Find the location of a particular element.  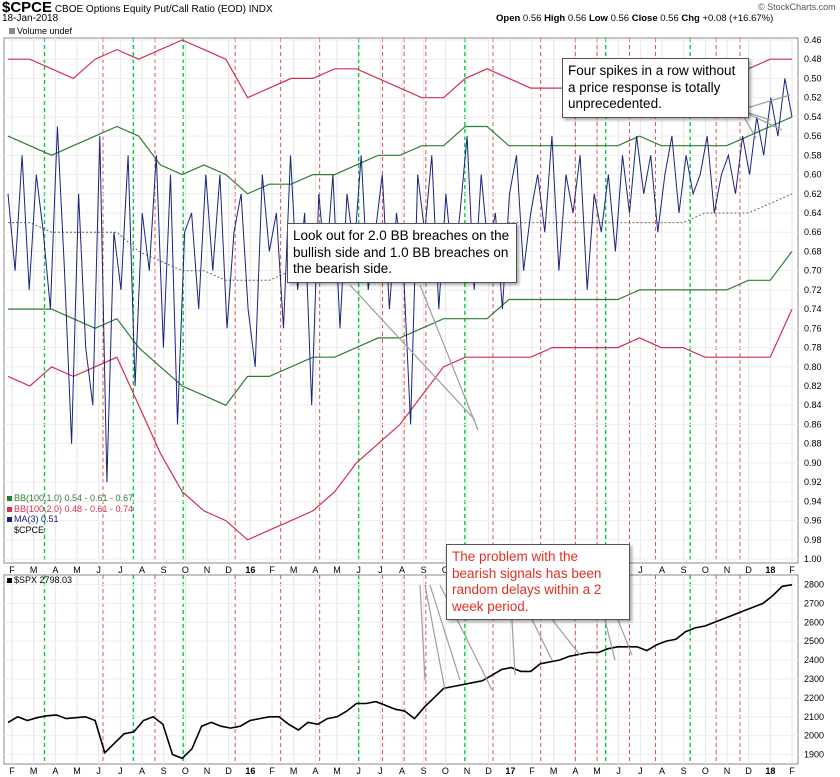

cpce-y-tick-label: 0.82 is located at coordinates (813, 386).